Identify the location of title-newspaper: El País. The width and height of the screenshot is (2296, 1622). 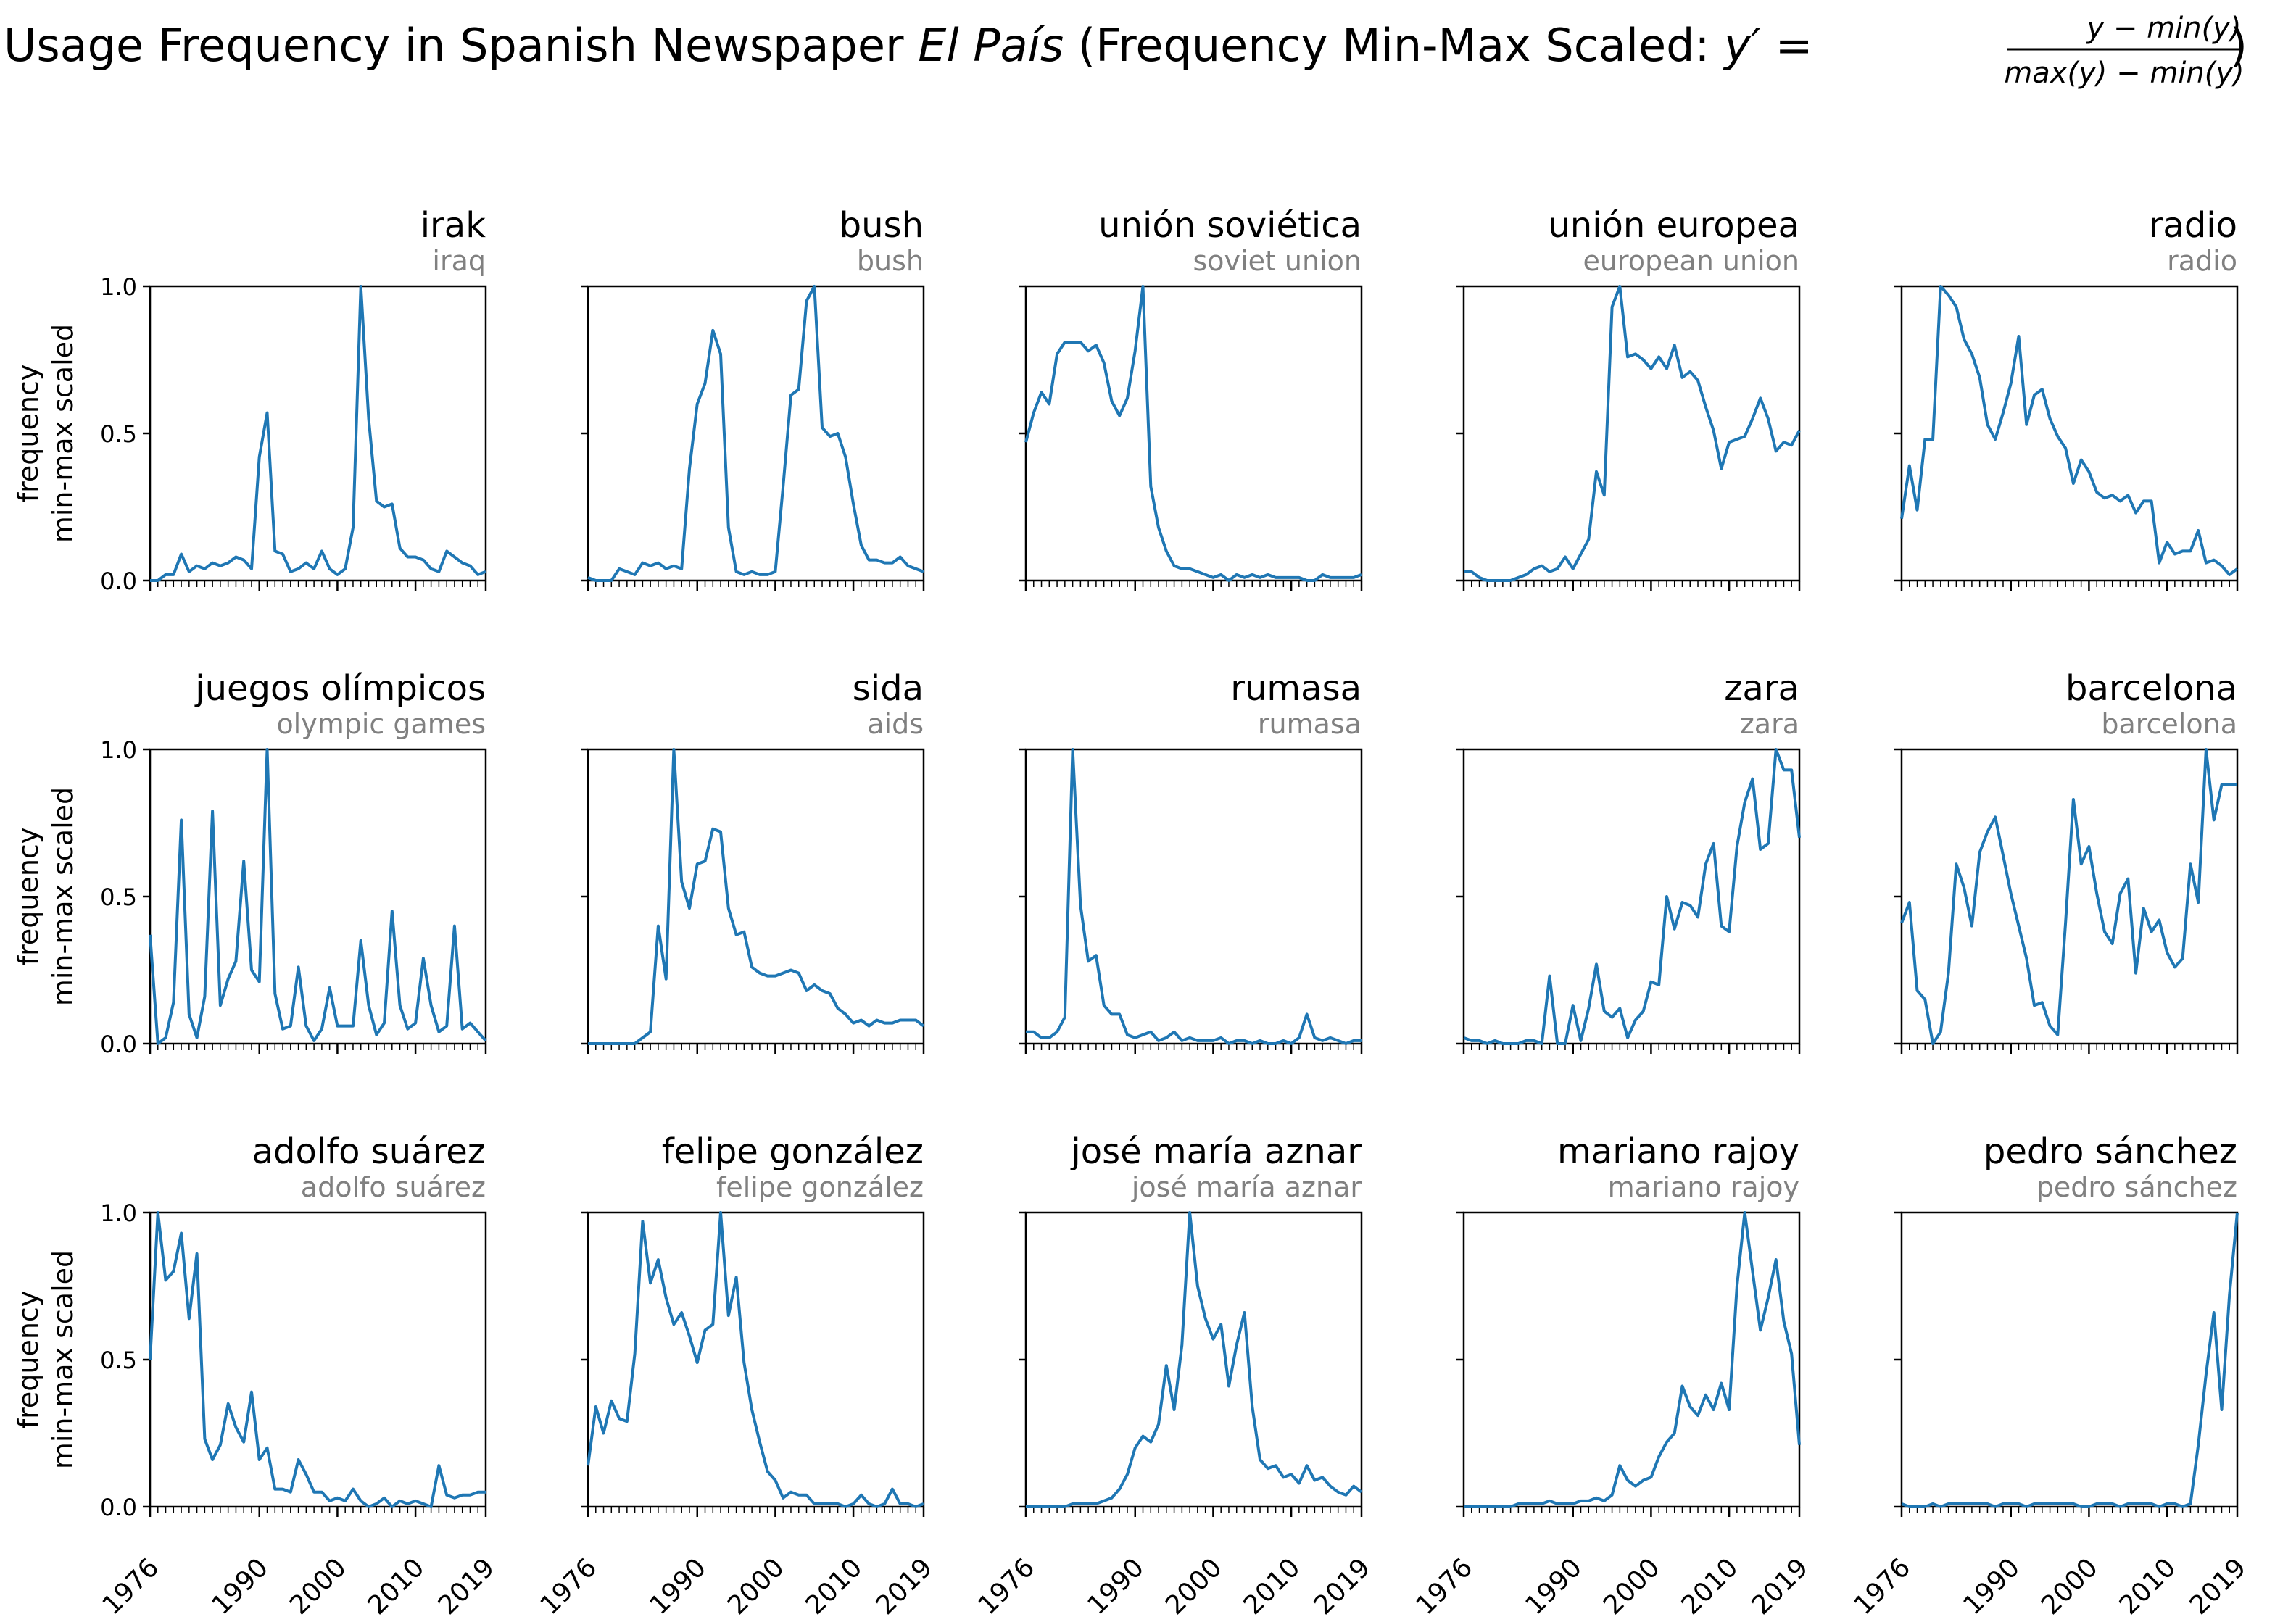
(991, 45).